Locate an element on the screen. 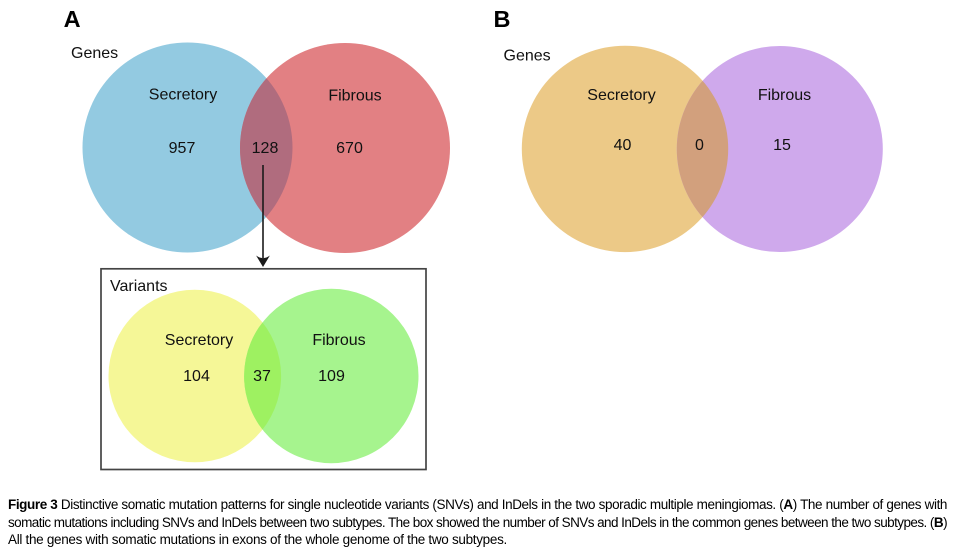 Image resolution: width=955 pixels, height=559 pixels. svg-text: 670 is located at coordinates (349, 148).